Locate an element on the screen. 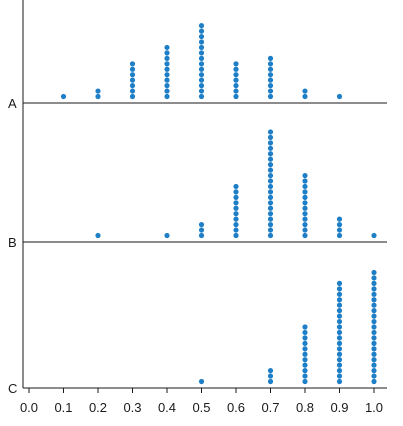  x-tick-label: 0.1 is located at coordinates (63, 407).